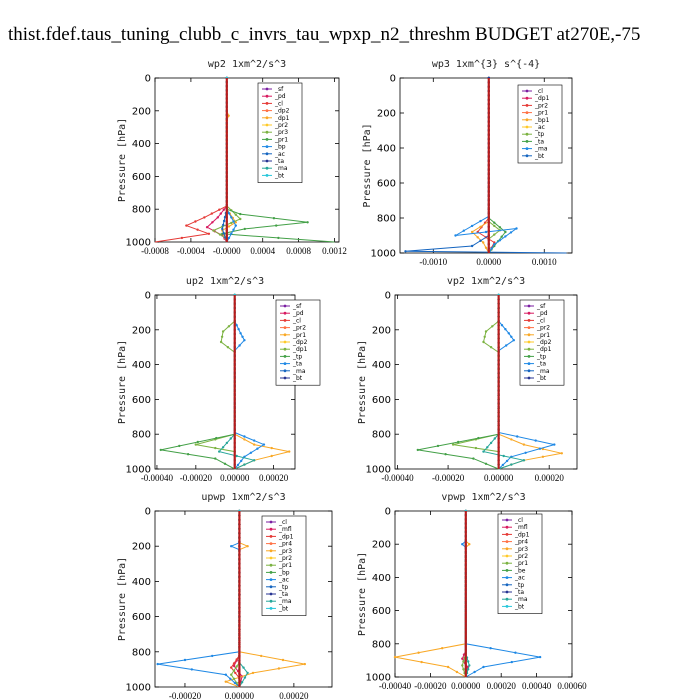  What do you see at coordinates (541, 356) in the screenshot?
I see `legend-label: _tp` at bounding box center [541, 356].